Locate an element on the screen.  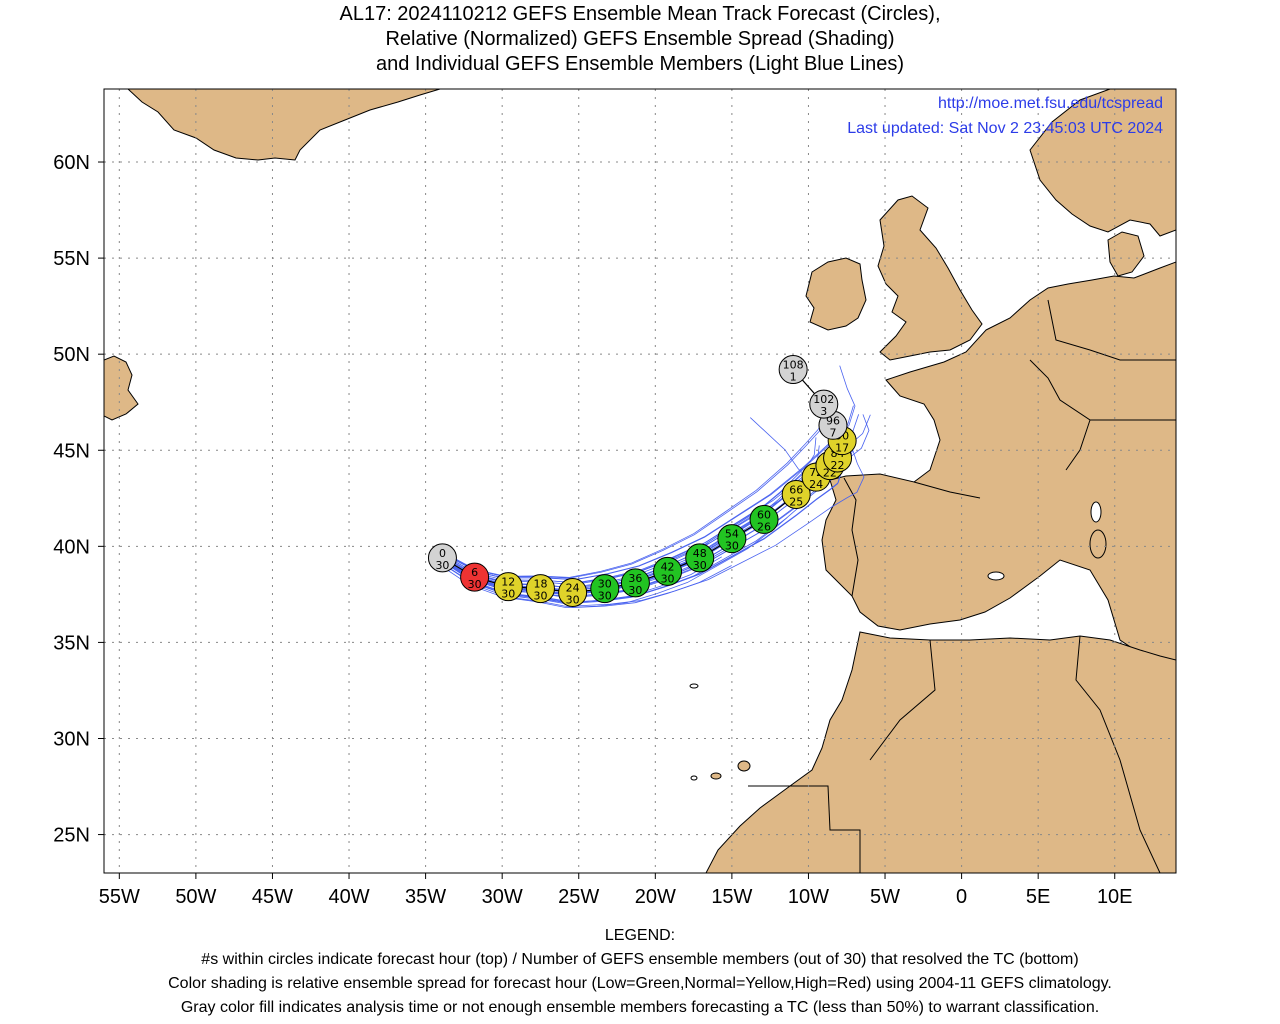
forecast-hour: 24 is located at coordinates (573, 587).